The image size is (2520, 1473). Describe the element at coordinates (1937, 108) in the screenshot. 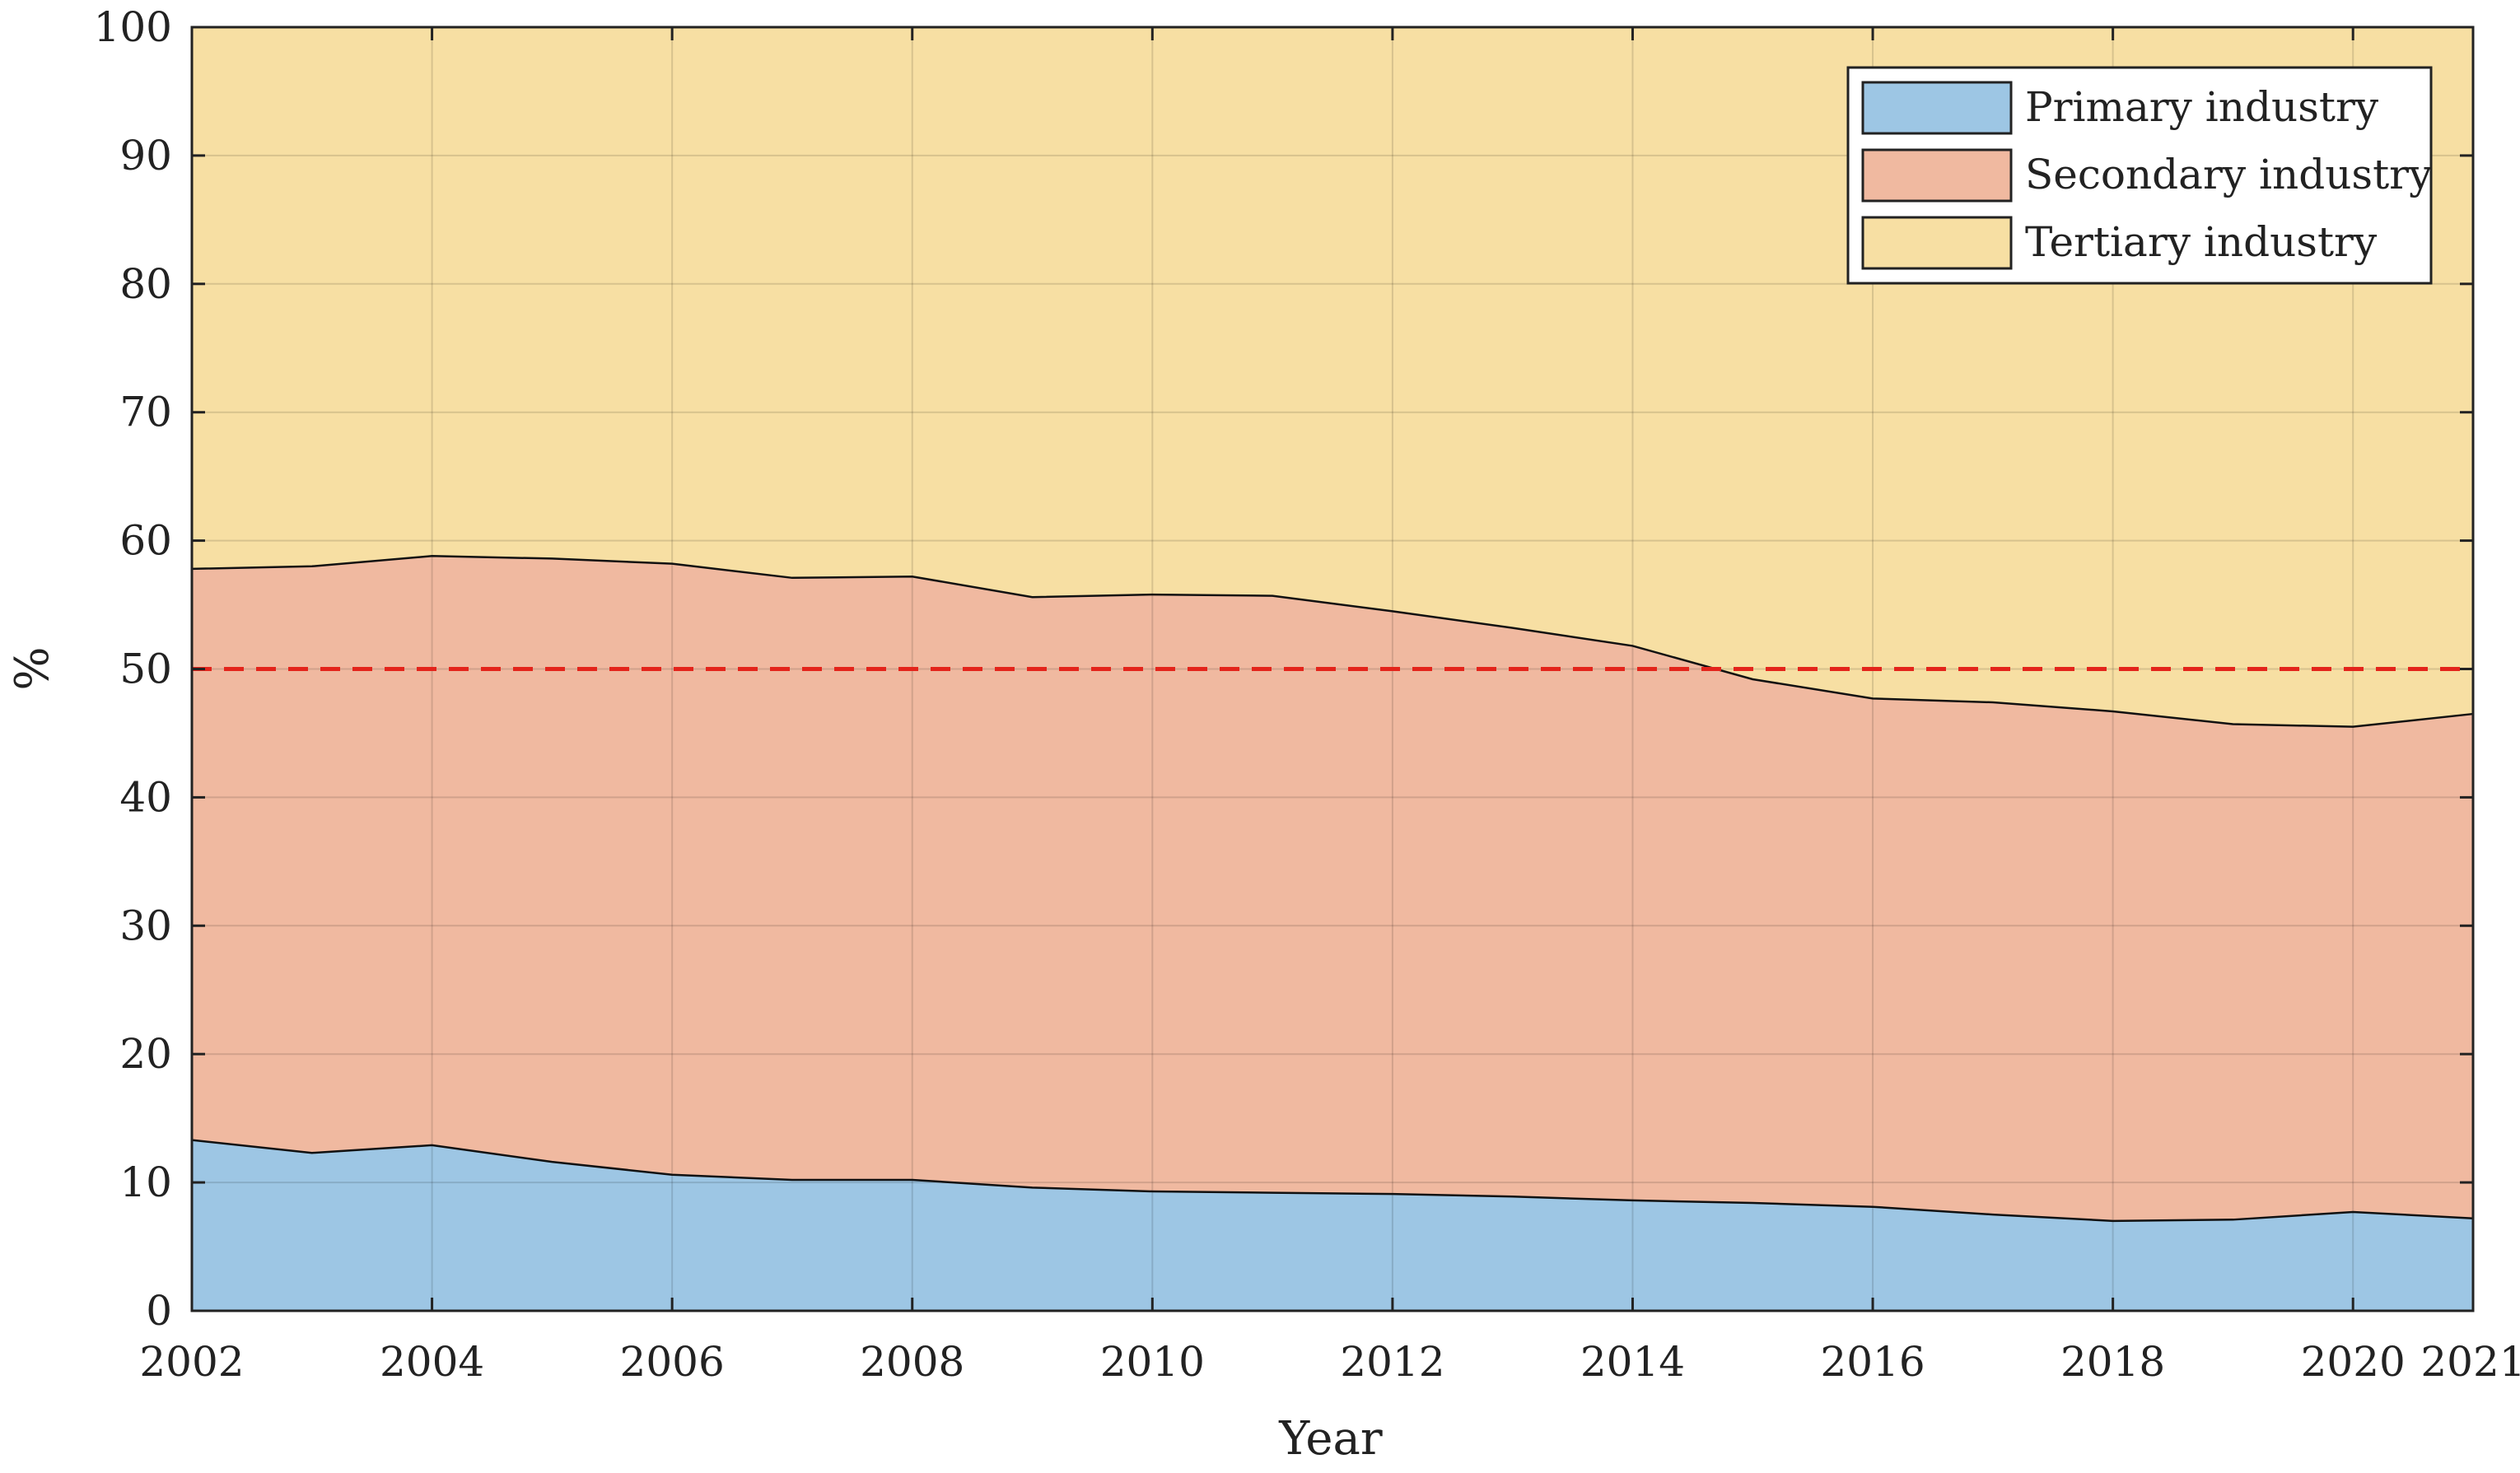

I see `legend-swatch-primary-industry` at that location.